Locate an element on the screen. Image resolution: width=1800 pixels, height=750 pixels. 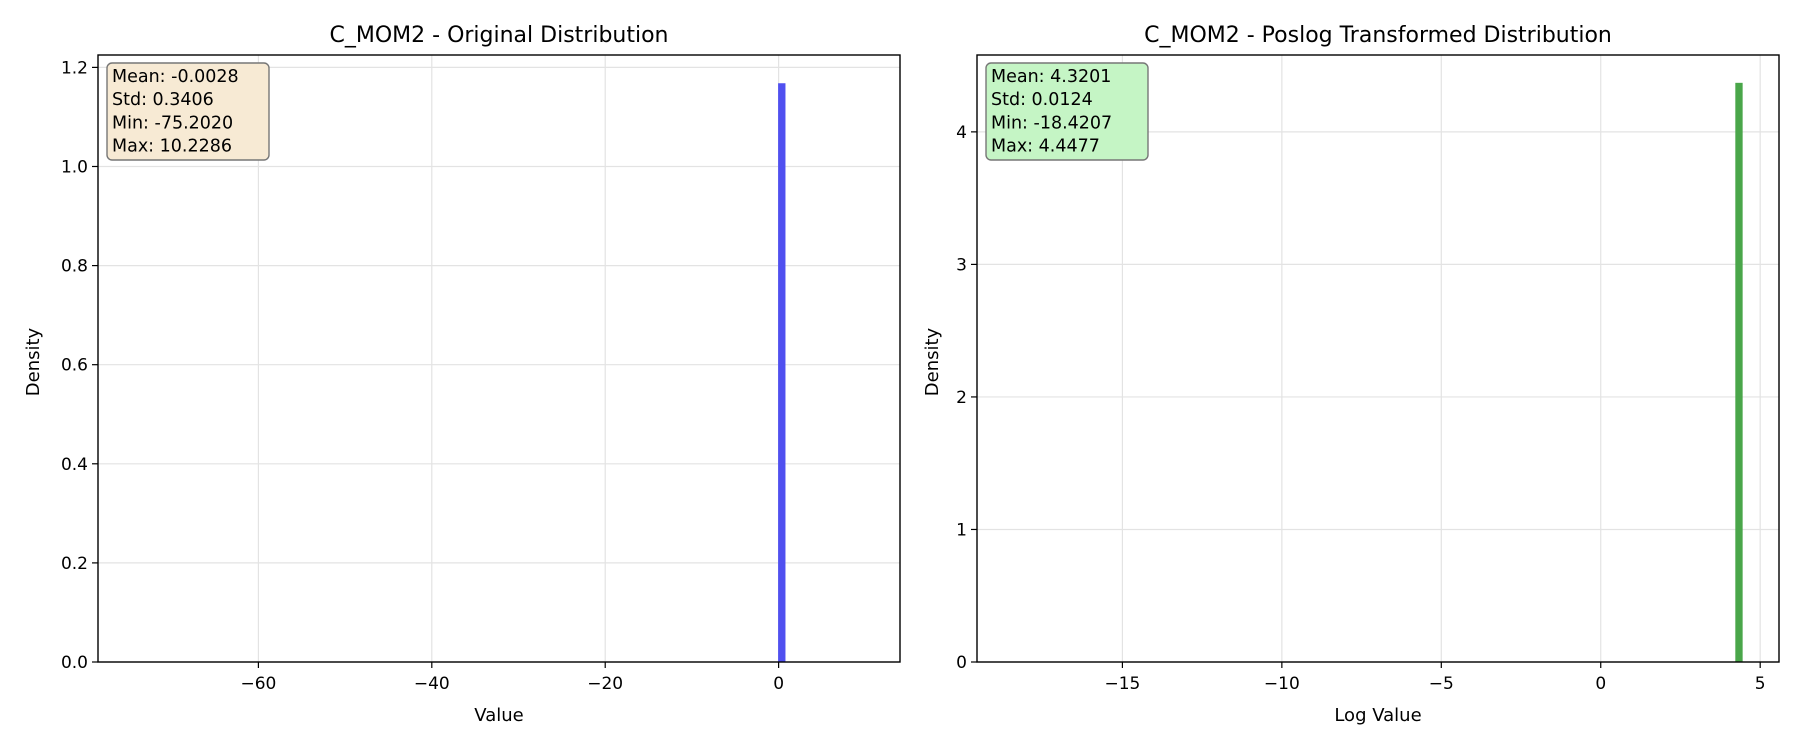
y-tick-label: 3 is located at coordinates (961, 265).